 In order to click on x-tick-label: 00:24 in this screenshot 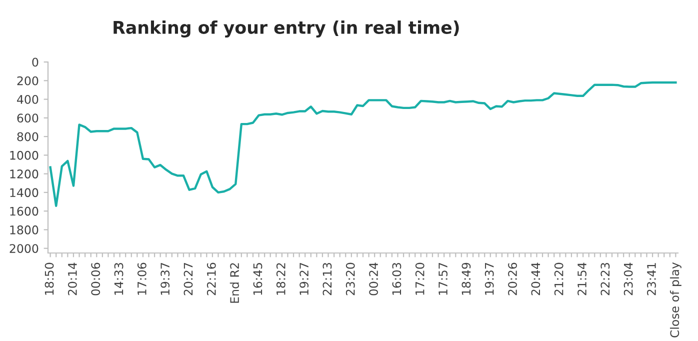, I will do `click(373, 279)`.